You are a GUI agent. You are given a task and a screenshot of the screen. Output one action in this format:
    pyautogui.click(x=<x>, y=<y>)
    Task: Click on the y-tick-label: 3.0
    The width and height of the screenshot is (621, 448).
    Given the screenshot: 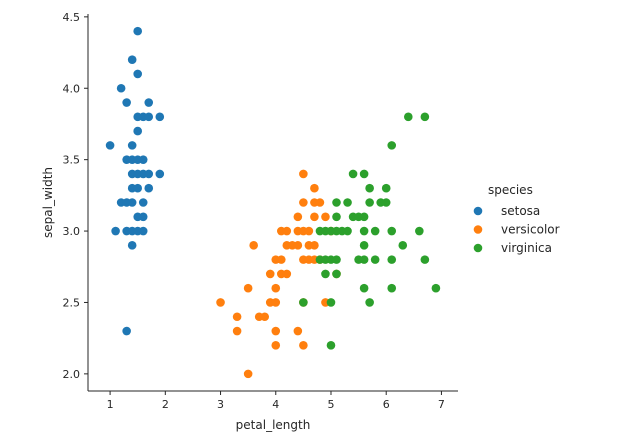 What is the action you would take?
    pyautogui.click(x=72, y=231)
    